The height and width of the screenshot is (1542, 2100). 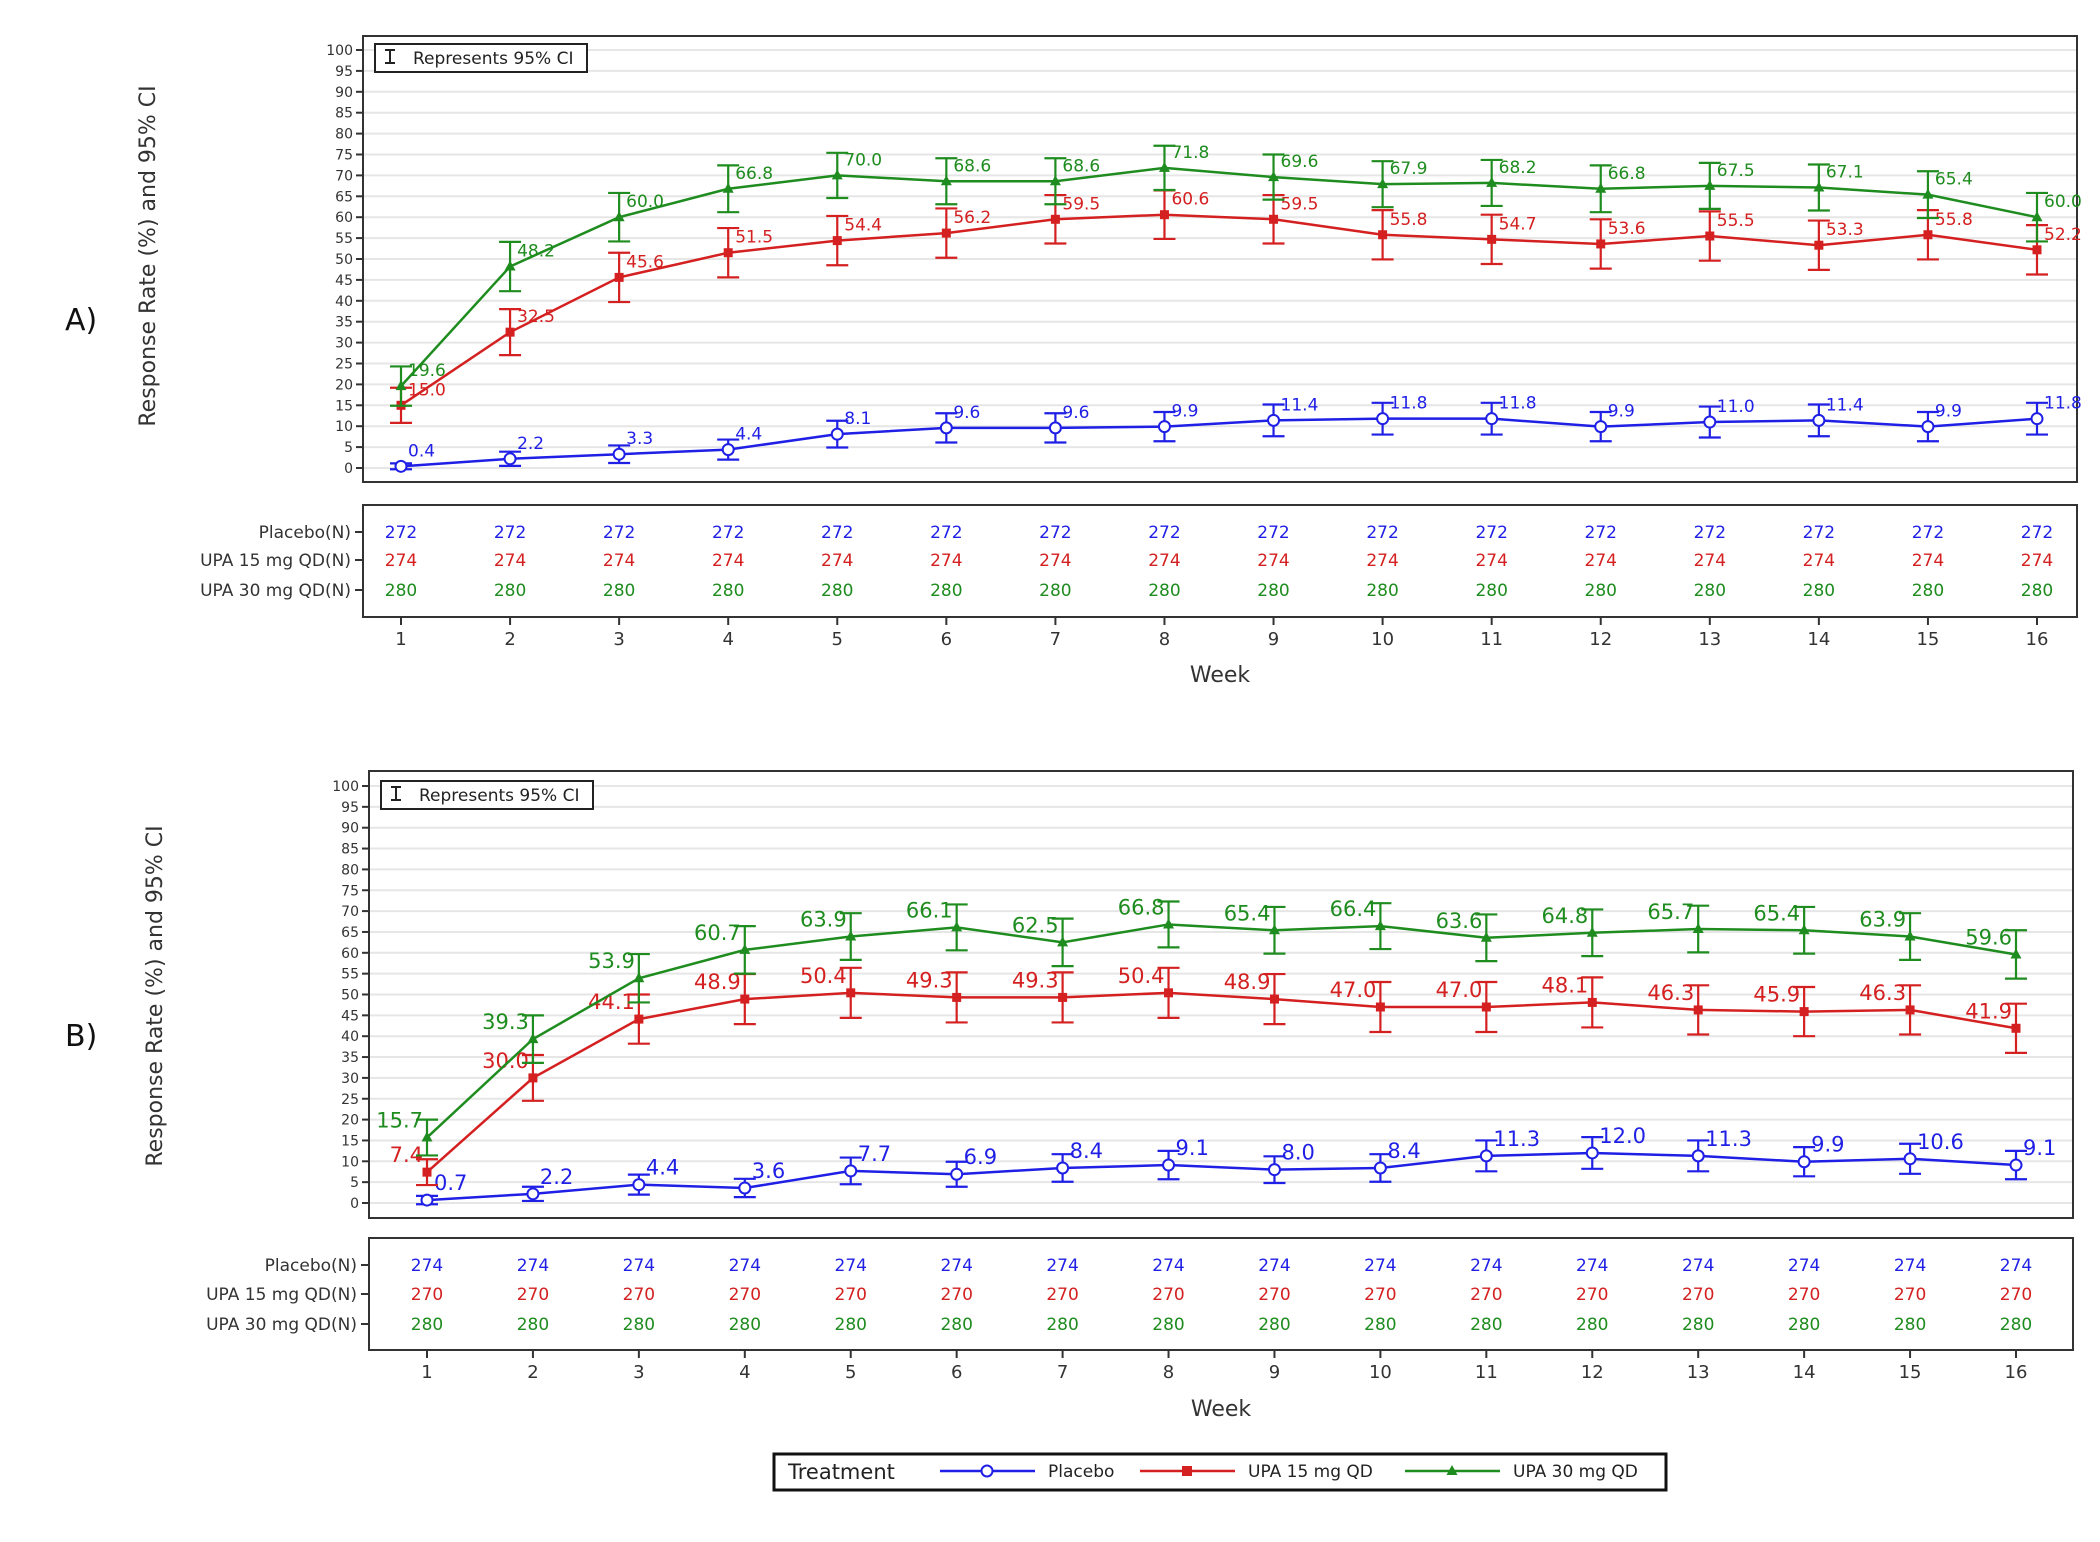 I want to click on data-label: 59.5, so click(x=1300, y=204).